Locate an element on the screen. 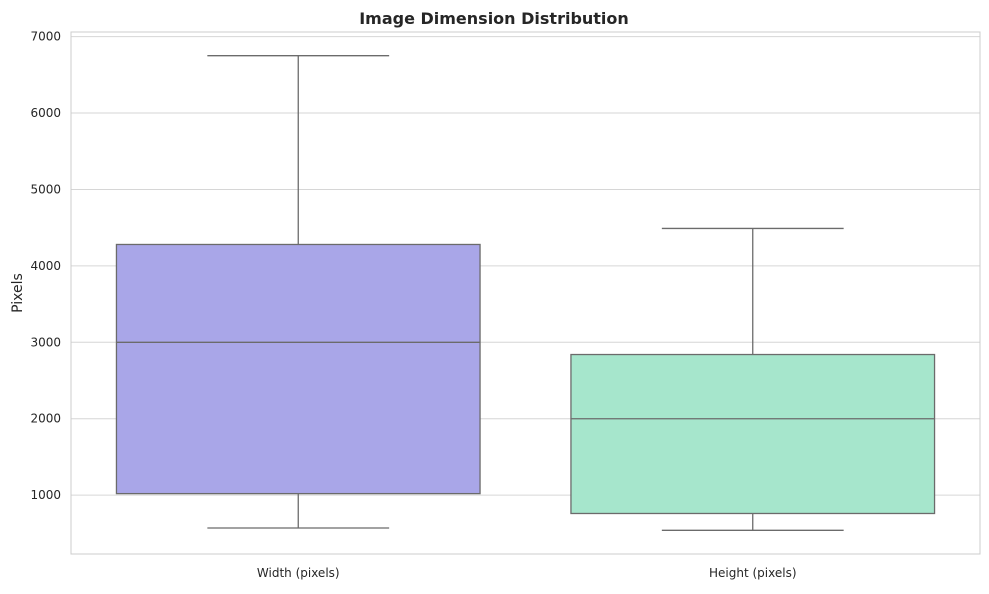 The width and height of the screenshot is (989, 594). y-axis-label: Pixels is located at coordinates (18, 293).